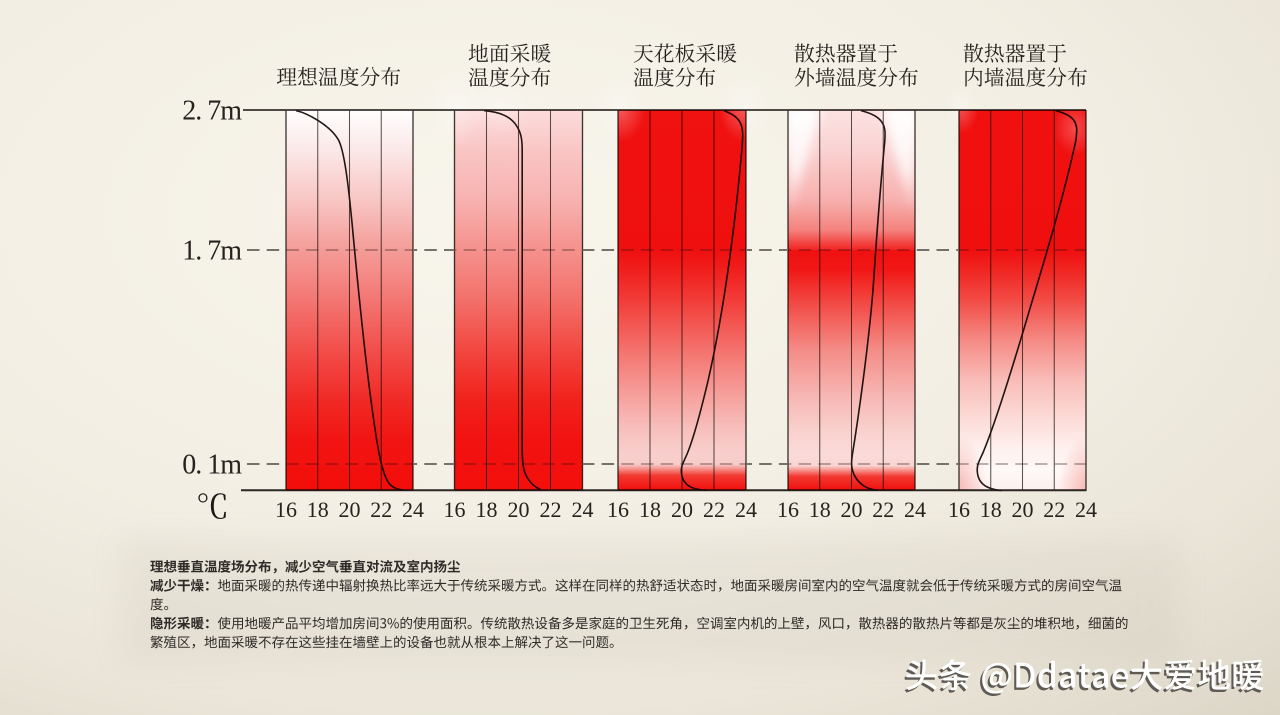 This screenshot has width=1280, height=715. What do you see at coordinates (212, 465) in the screenshot?
I see `svg-text: 0. 1m` at bounding box center [212, 465].